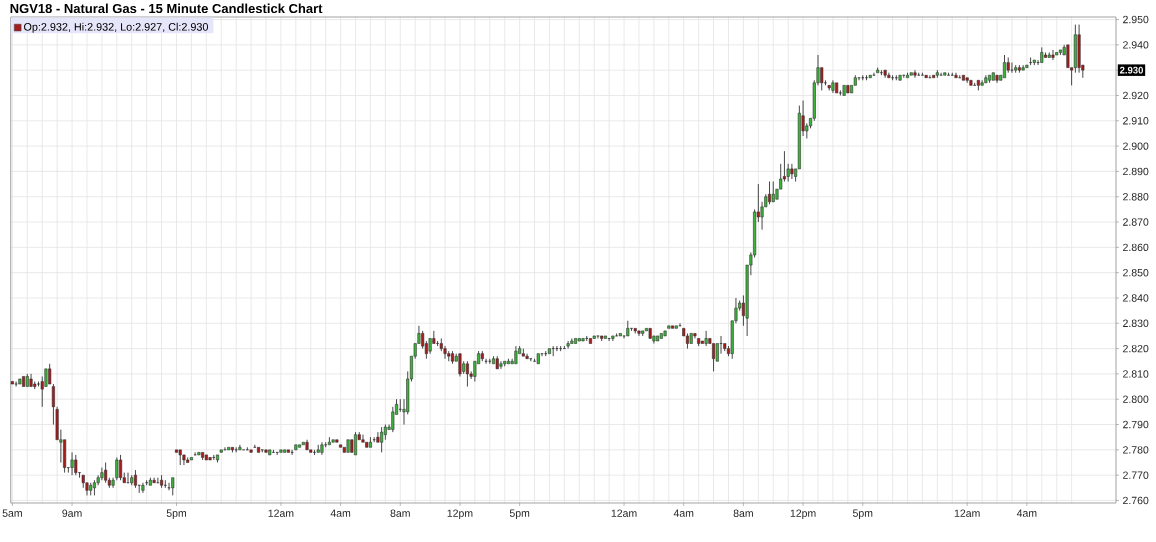 The height and width of the screenshot is (542, 1156). Describe the element at coordinates (1136, 348) in the screenshot. I see `y-tick-label: 2.820` at that location.